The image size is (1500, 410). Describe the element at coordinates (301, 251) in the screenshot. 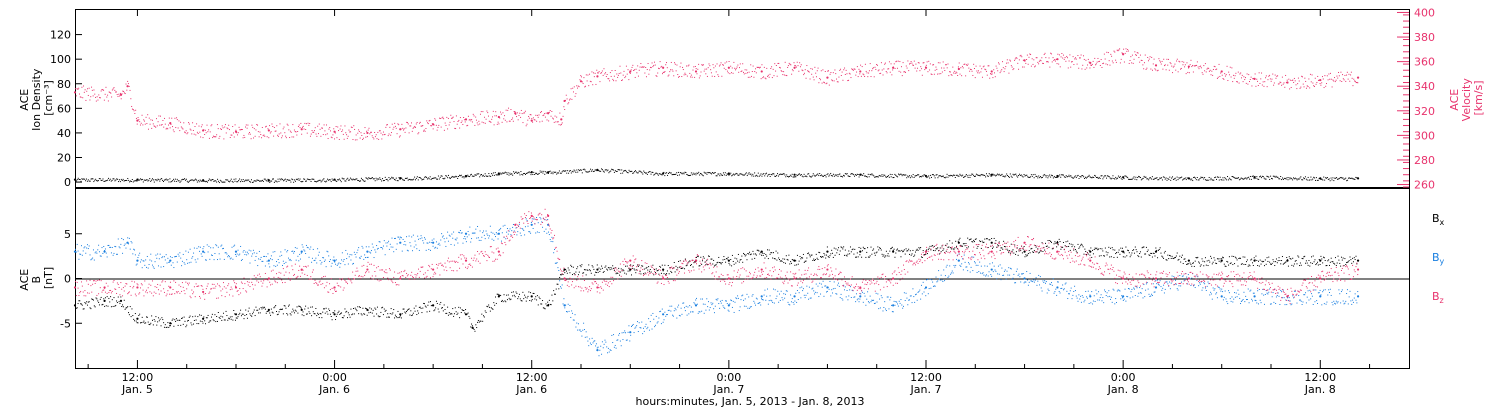

I see `by-point` at that location.